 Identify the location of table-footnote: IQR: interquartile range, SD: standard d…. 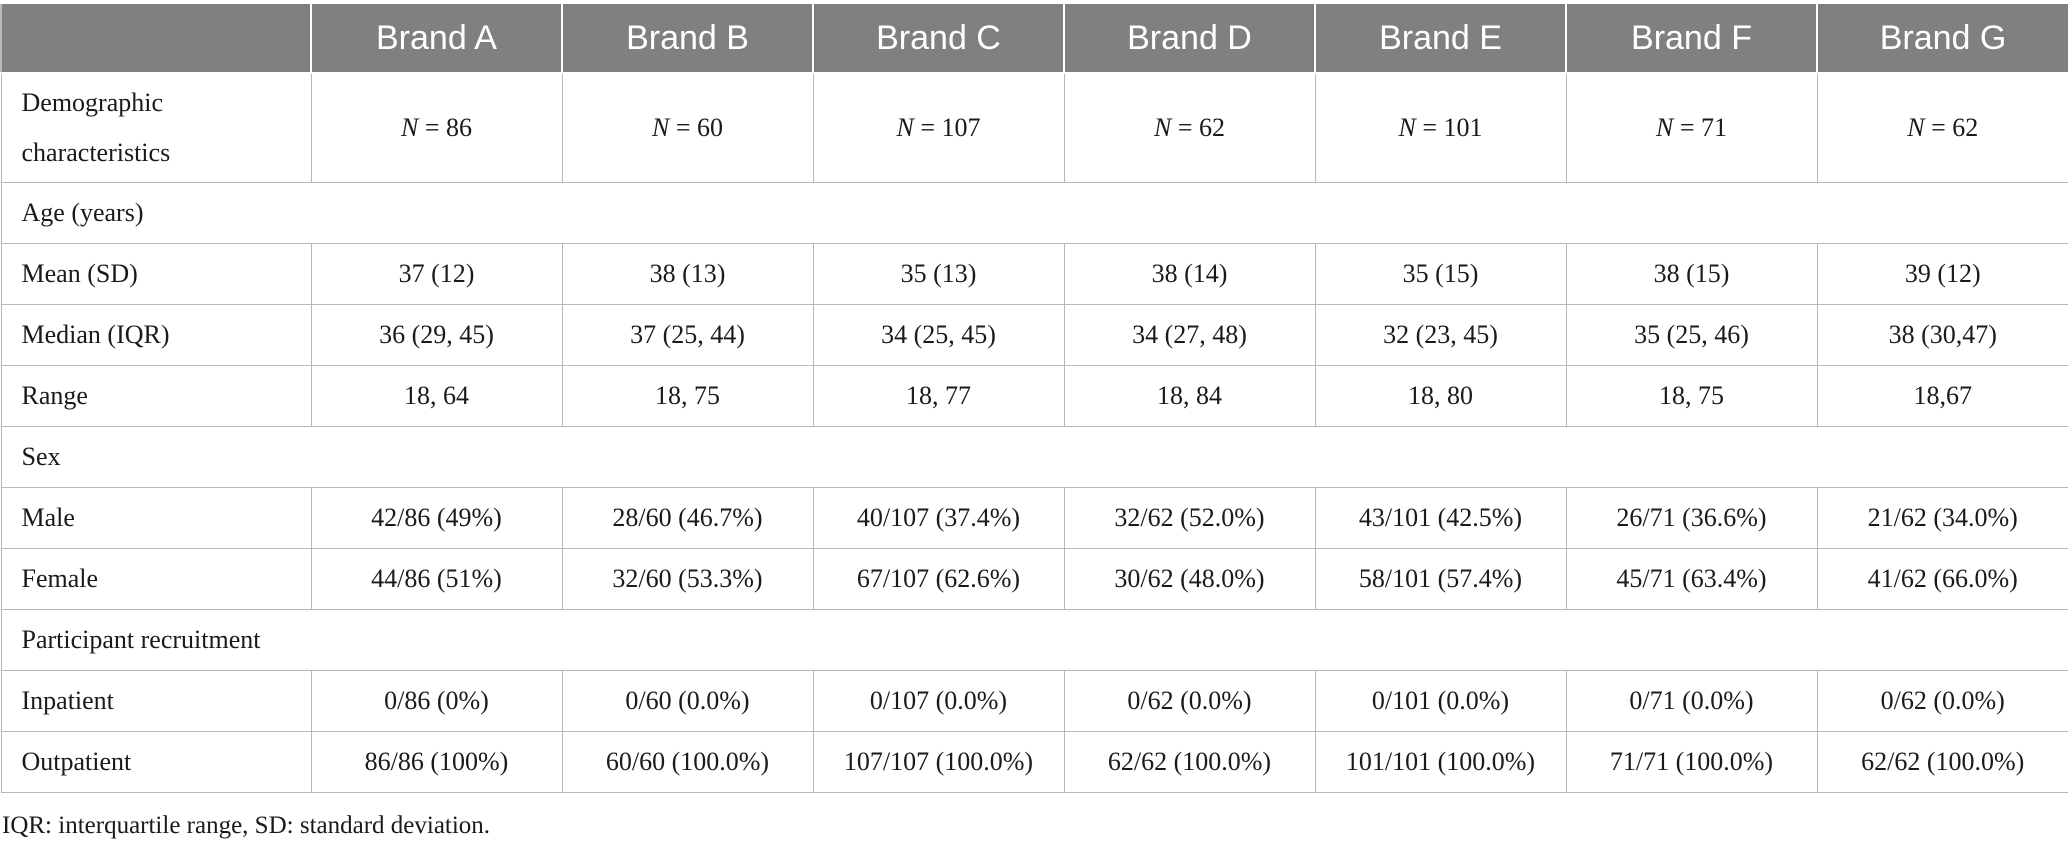
(246, 825).